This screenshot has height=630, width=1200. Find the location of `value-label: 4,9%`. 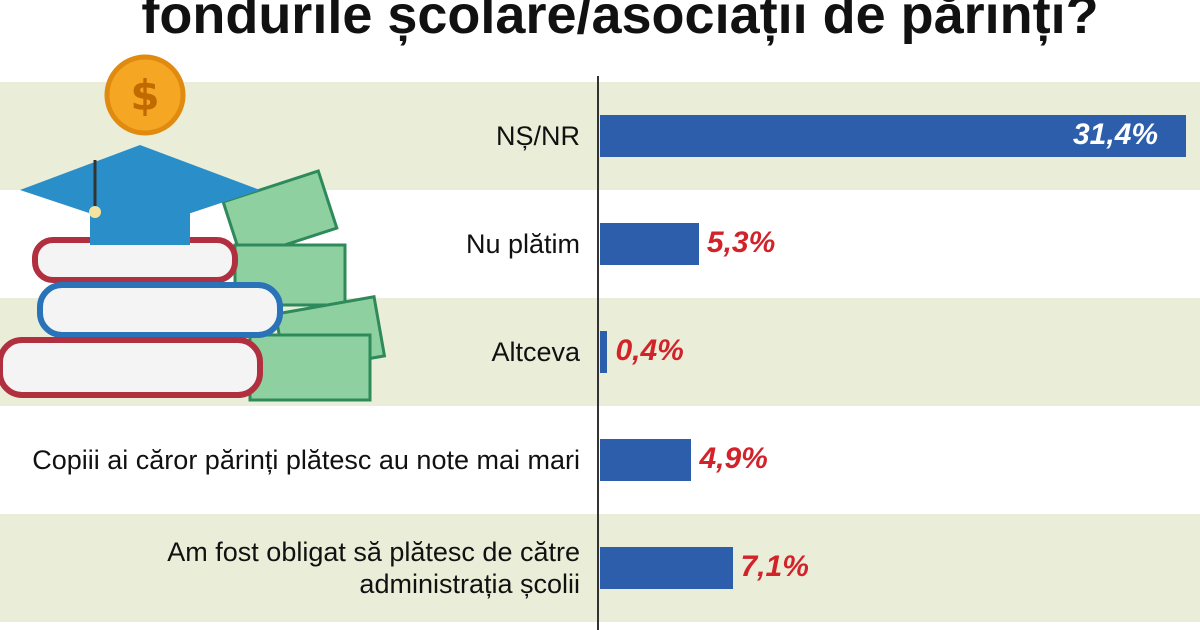

value-label: 4,9% is located at coordinates (733, 458).